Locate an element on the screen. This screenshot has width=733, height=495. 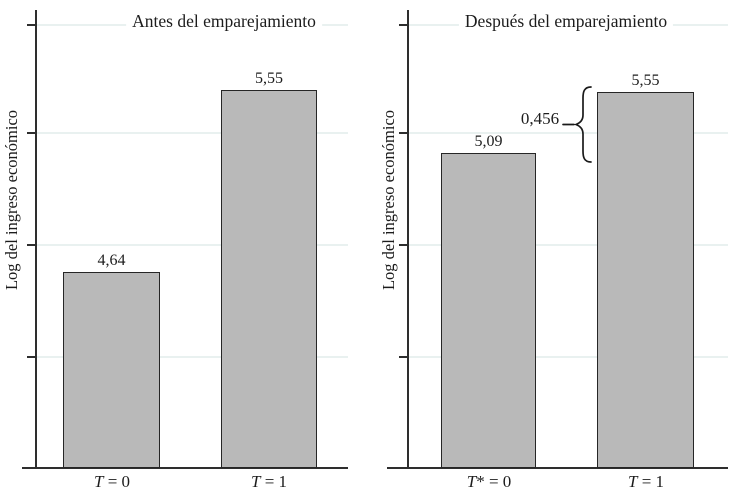
bar-t0: 4,64 is located at coordinates (111, 360).